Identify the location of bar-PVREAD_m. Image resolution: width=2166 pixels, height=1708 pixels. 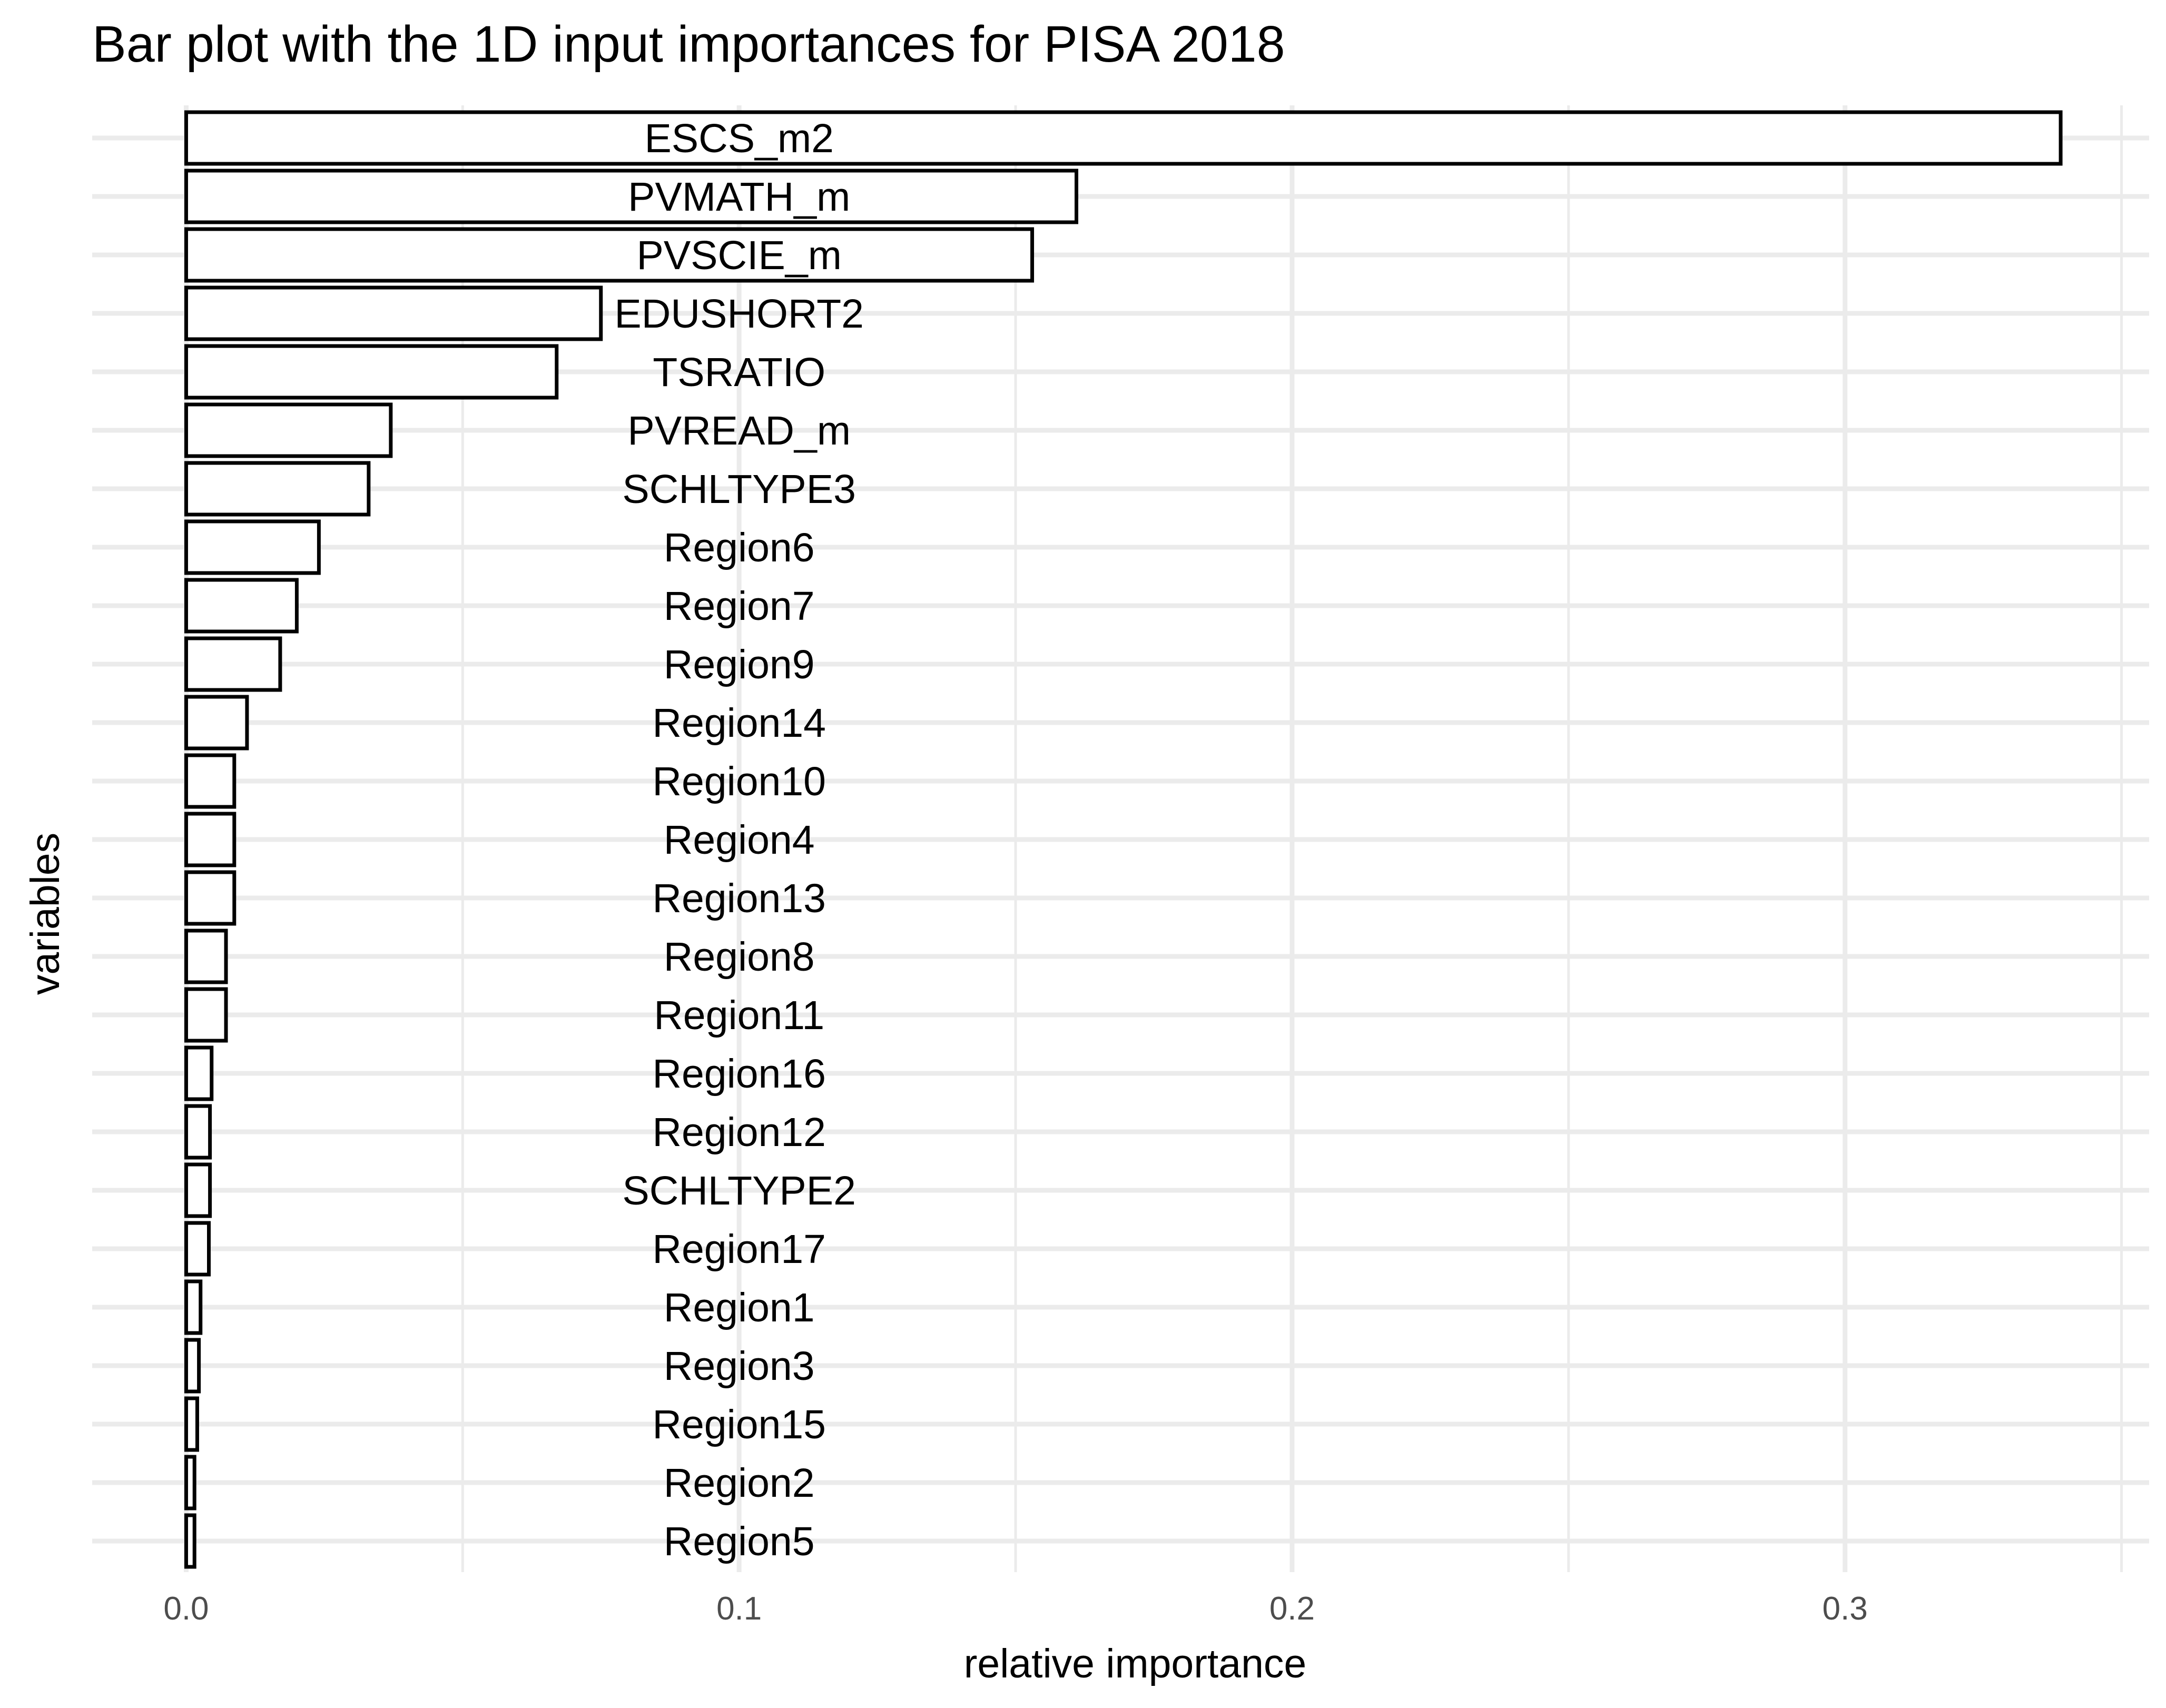
(288, 430).